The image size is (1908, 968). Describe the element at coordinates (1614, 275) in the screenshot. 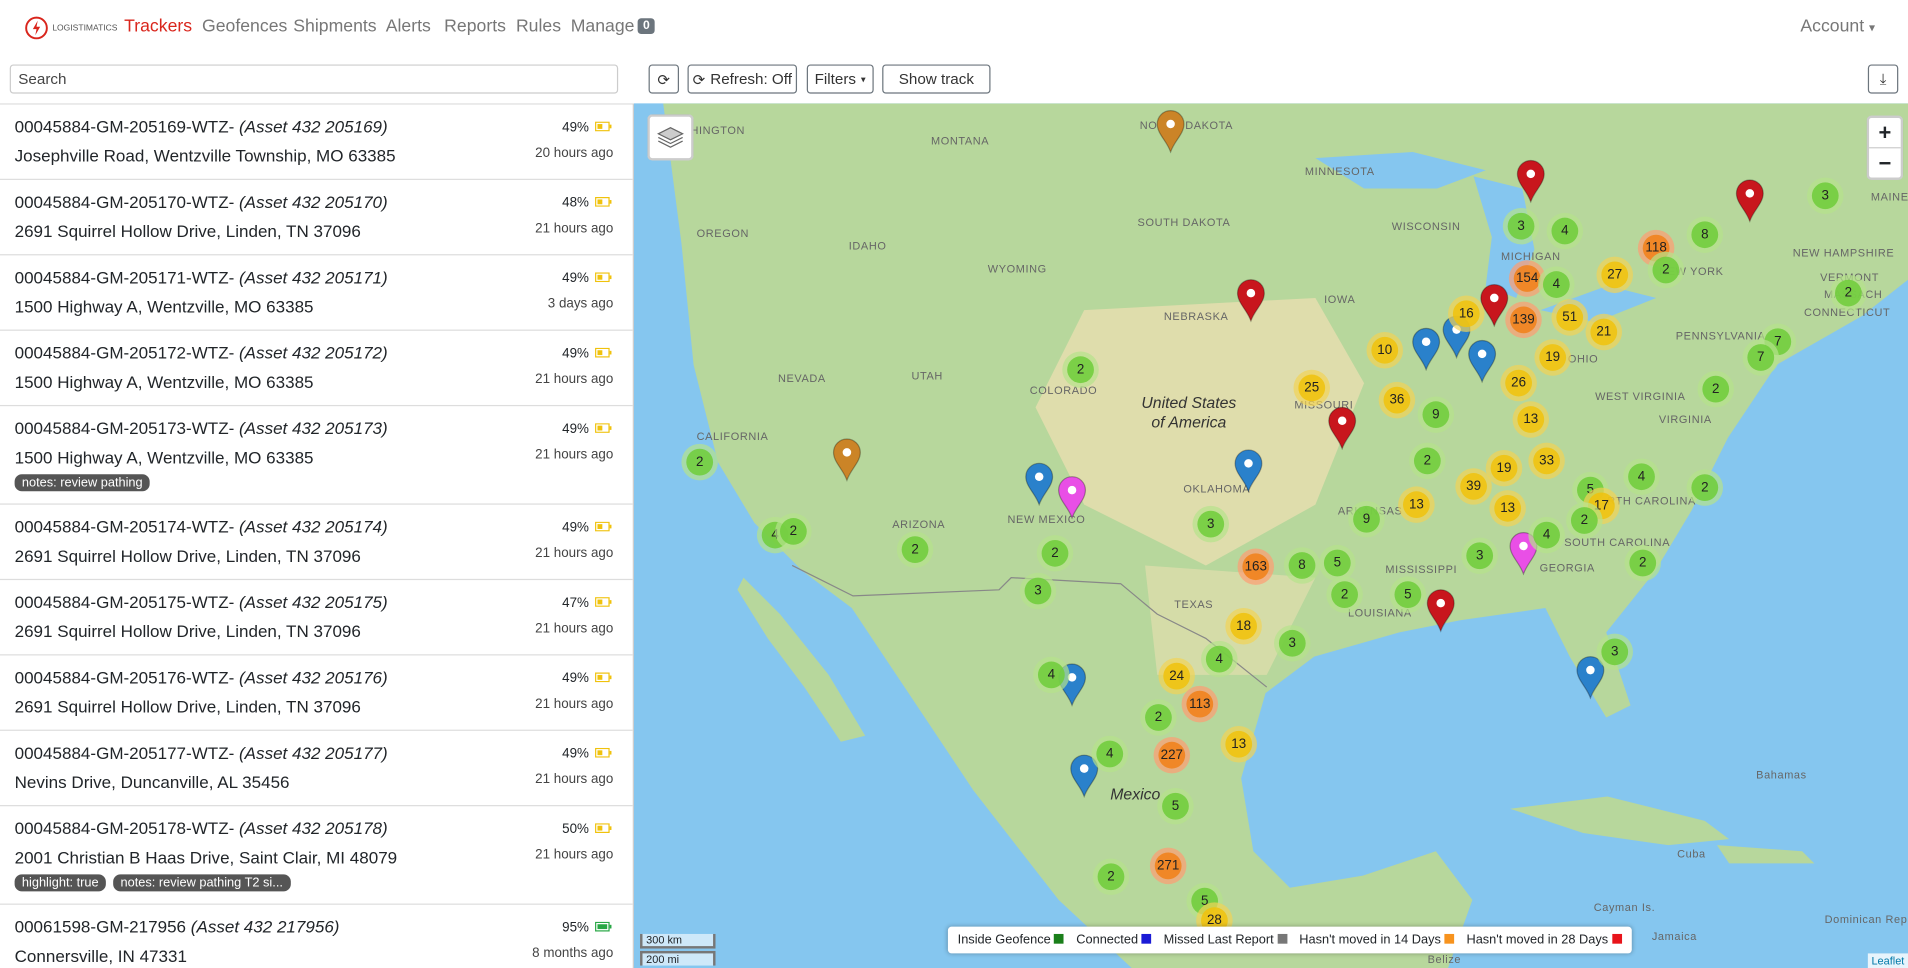

I see `marker-cluster: 27` at that location.